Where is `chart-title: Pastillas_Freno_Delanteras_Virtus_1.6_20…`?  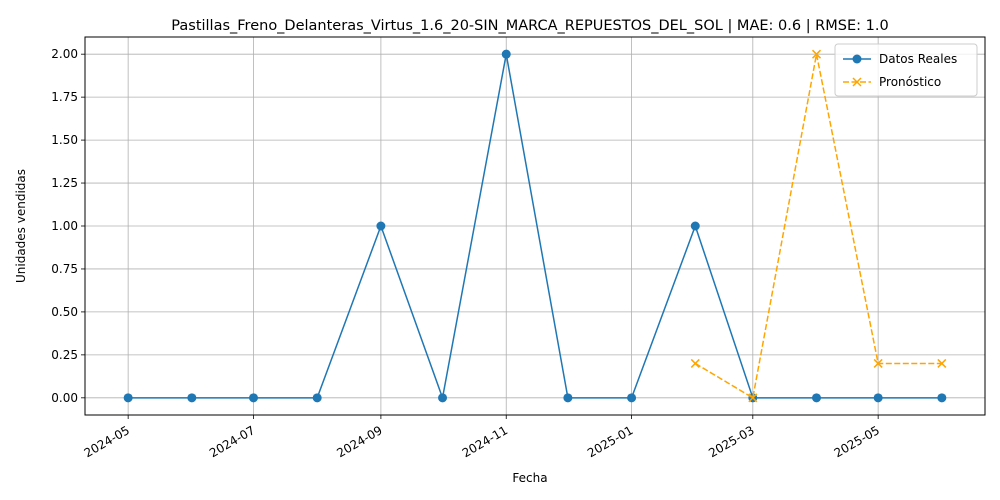
chart-title: Pastillas_Freno_Delanteras_Virtus_1.6_20… is located at coordinates (529, 26).